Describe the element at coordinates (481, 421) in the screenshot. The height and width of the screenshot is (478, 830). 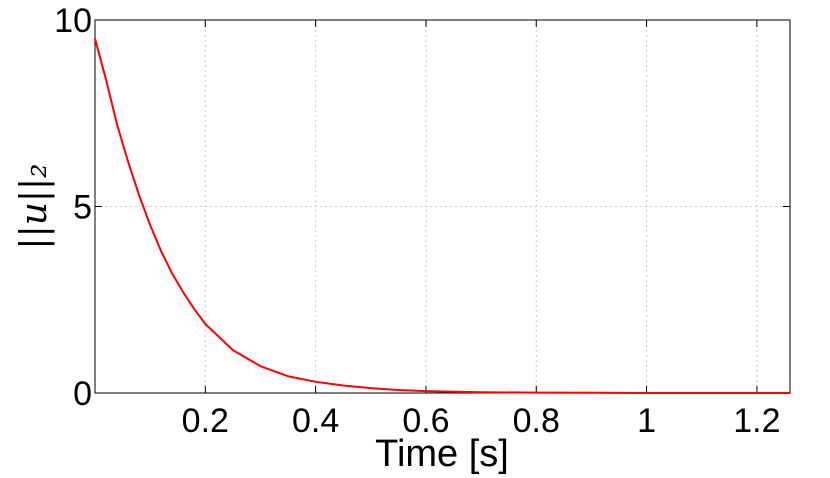
I see `x-tick-labels: 0.2 0.4 0.6 0.8 1 1.2` at that location.